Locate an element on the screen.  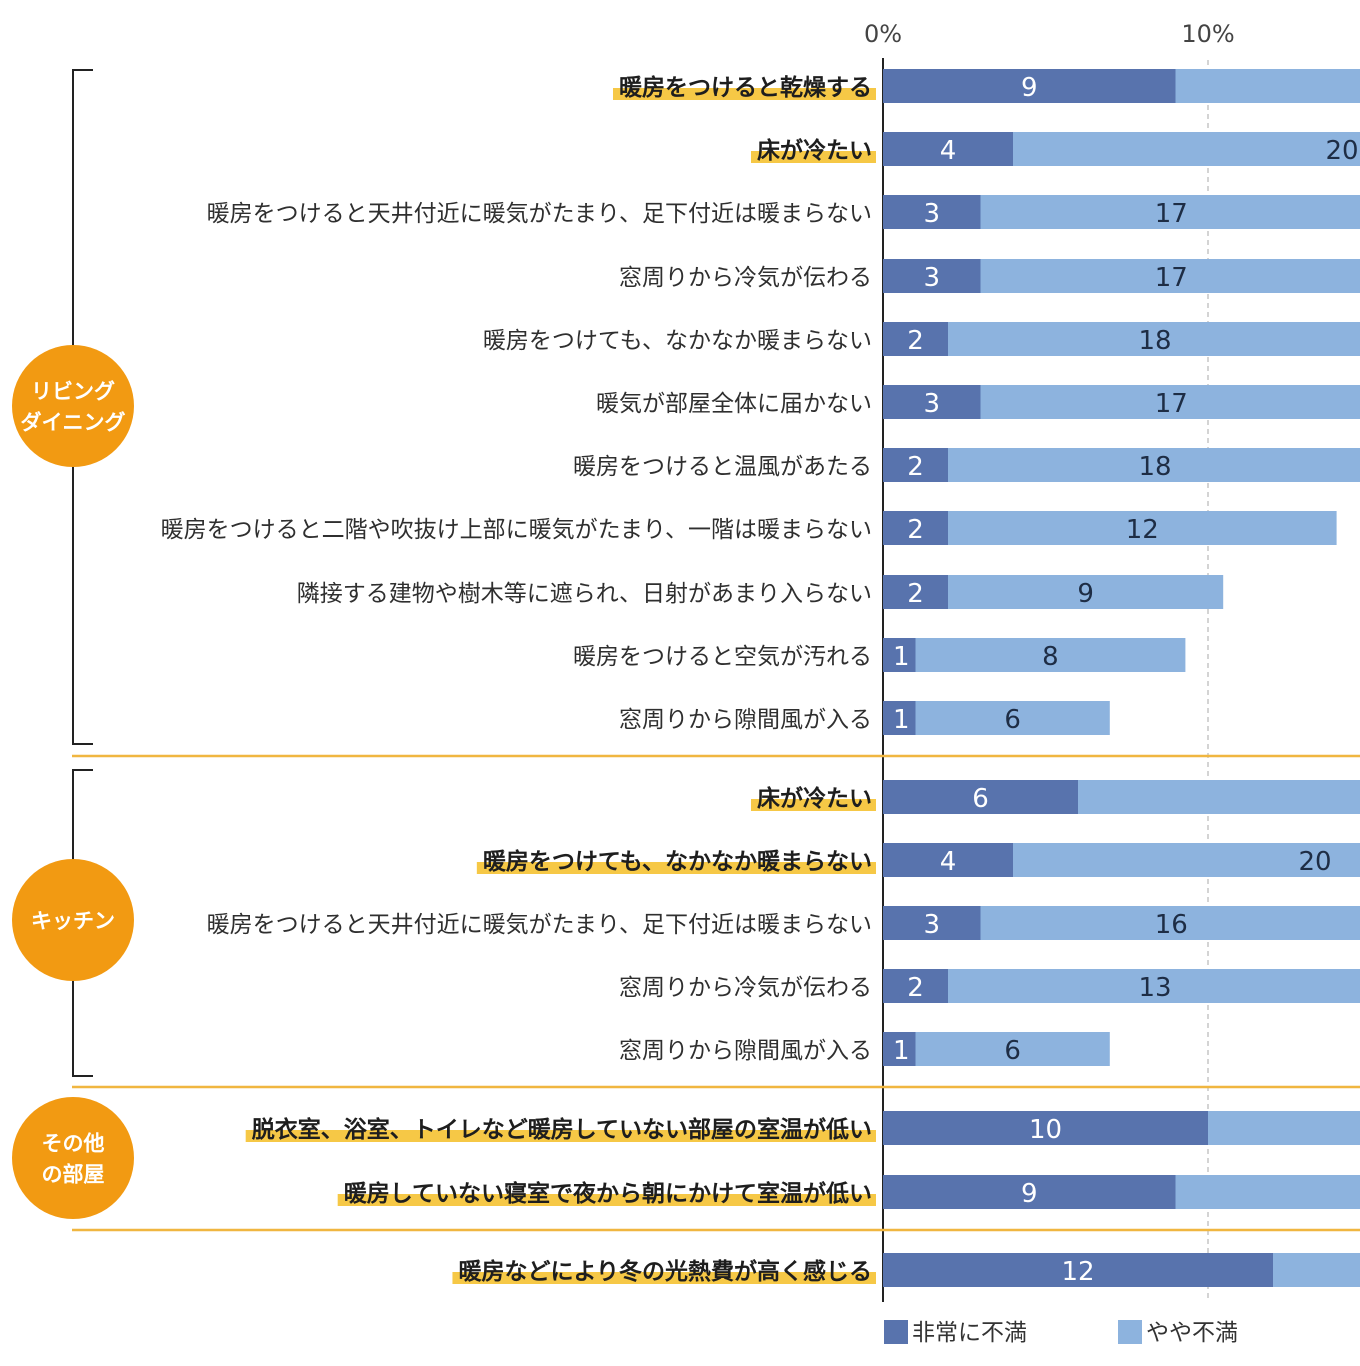
value-label-light: 12 is located at coordinates (1142, 530).